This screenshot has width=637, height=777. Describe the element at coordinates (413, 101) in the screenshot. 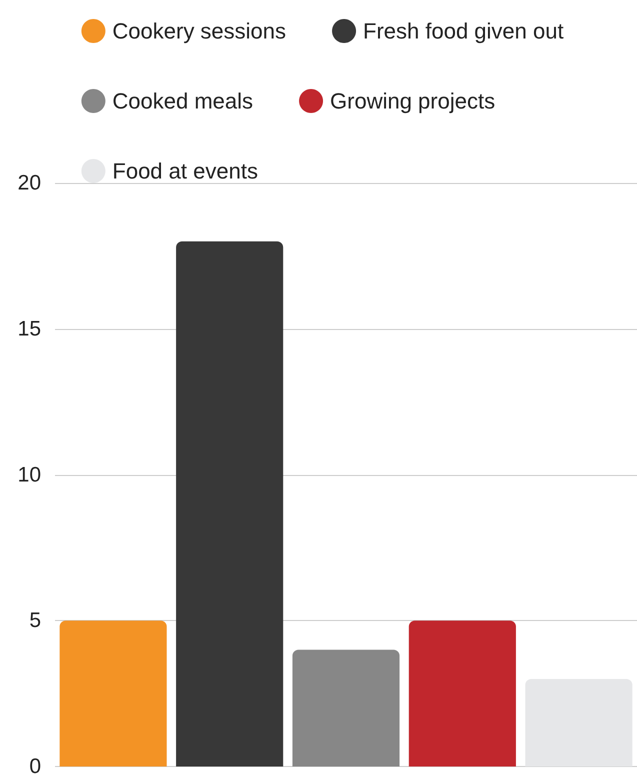

I see `legend-label: Growing projects` at that location.